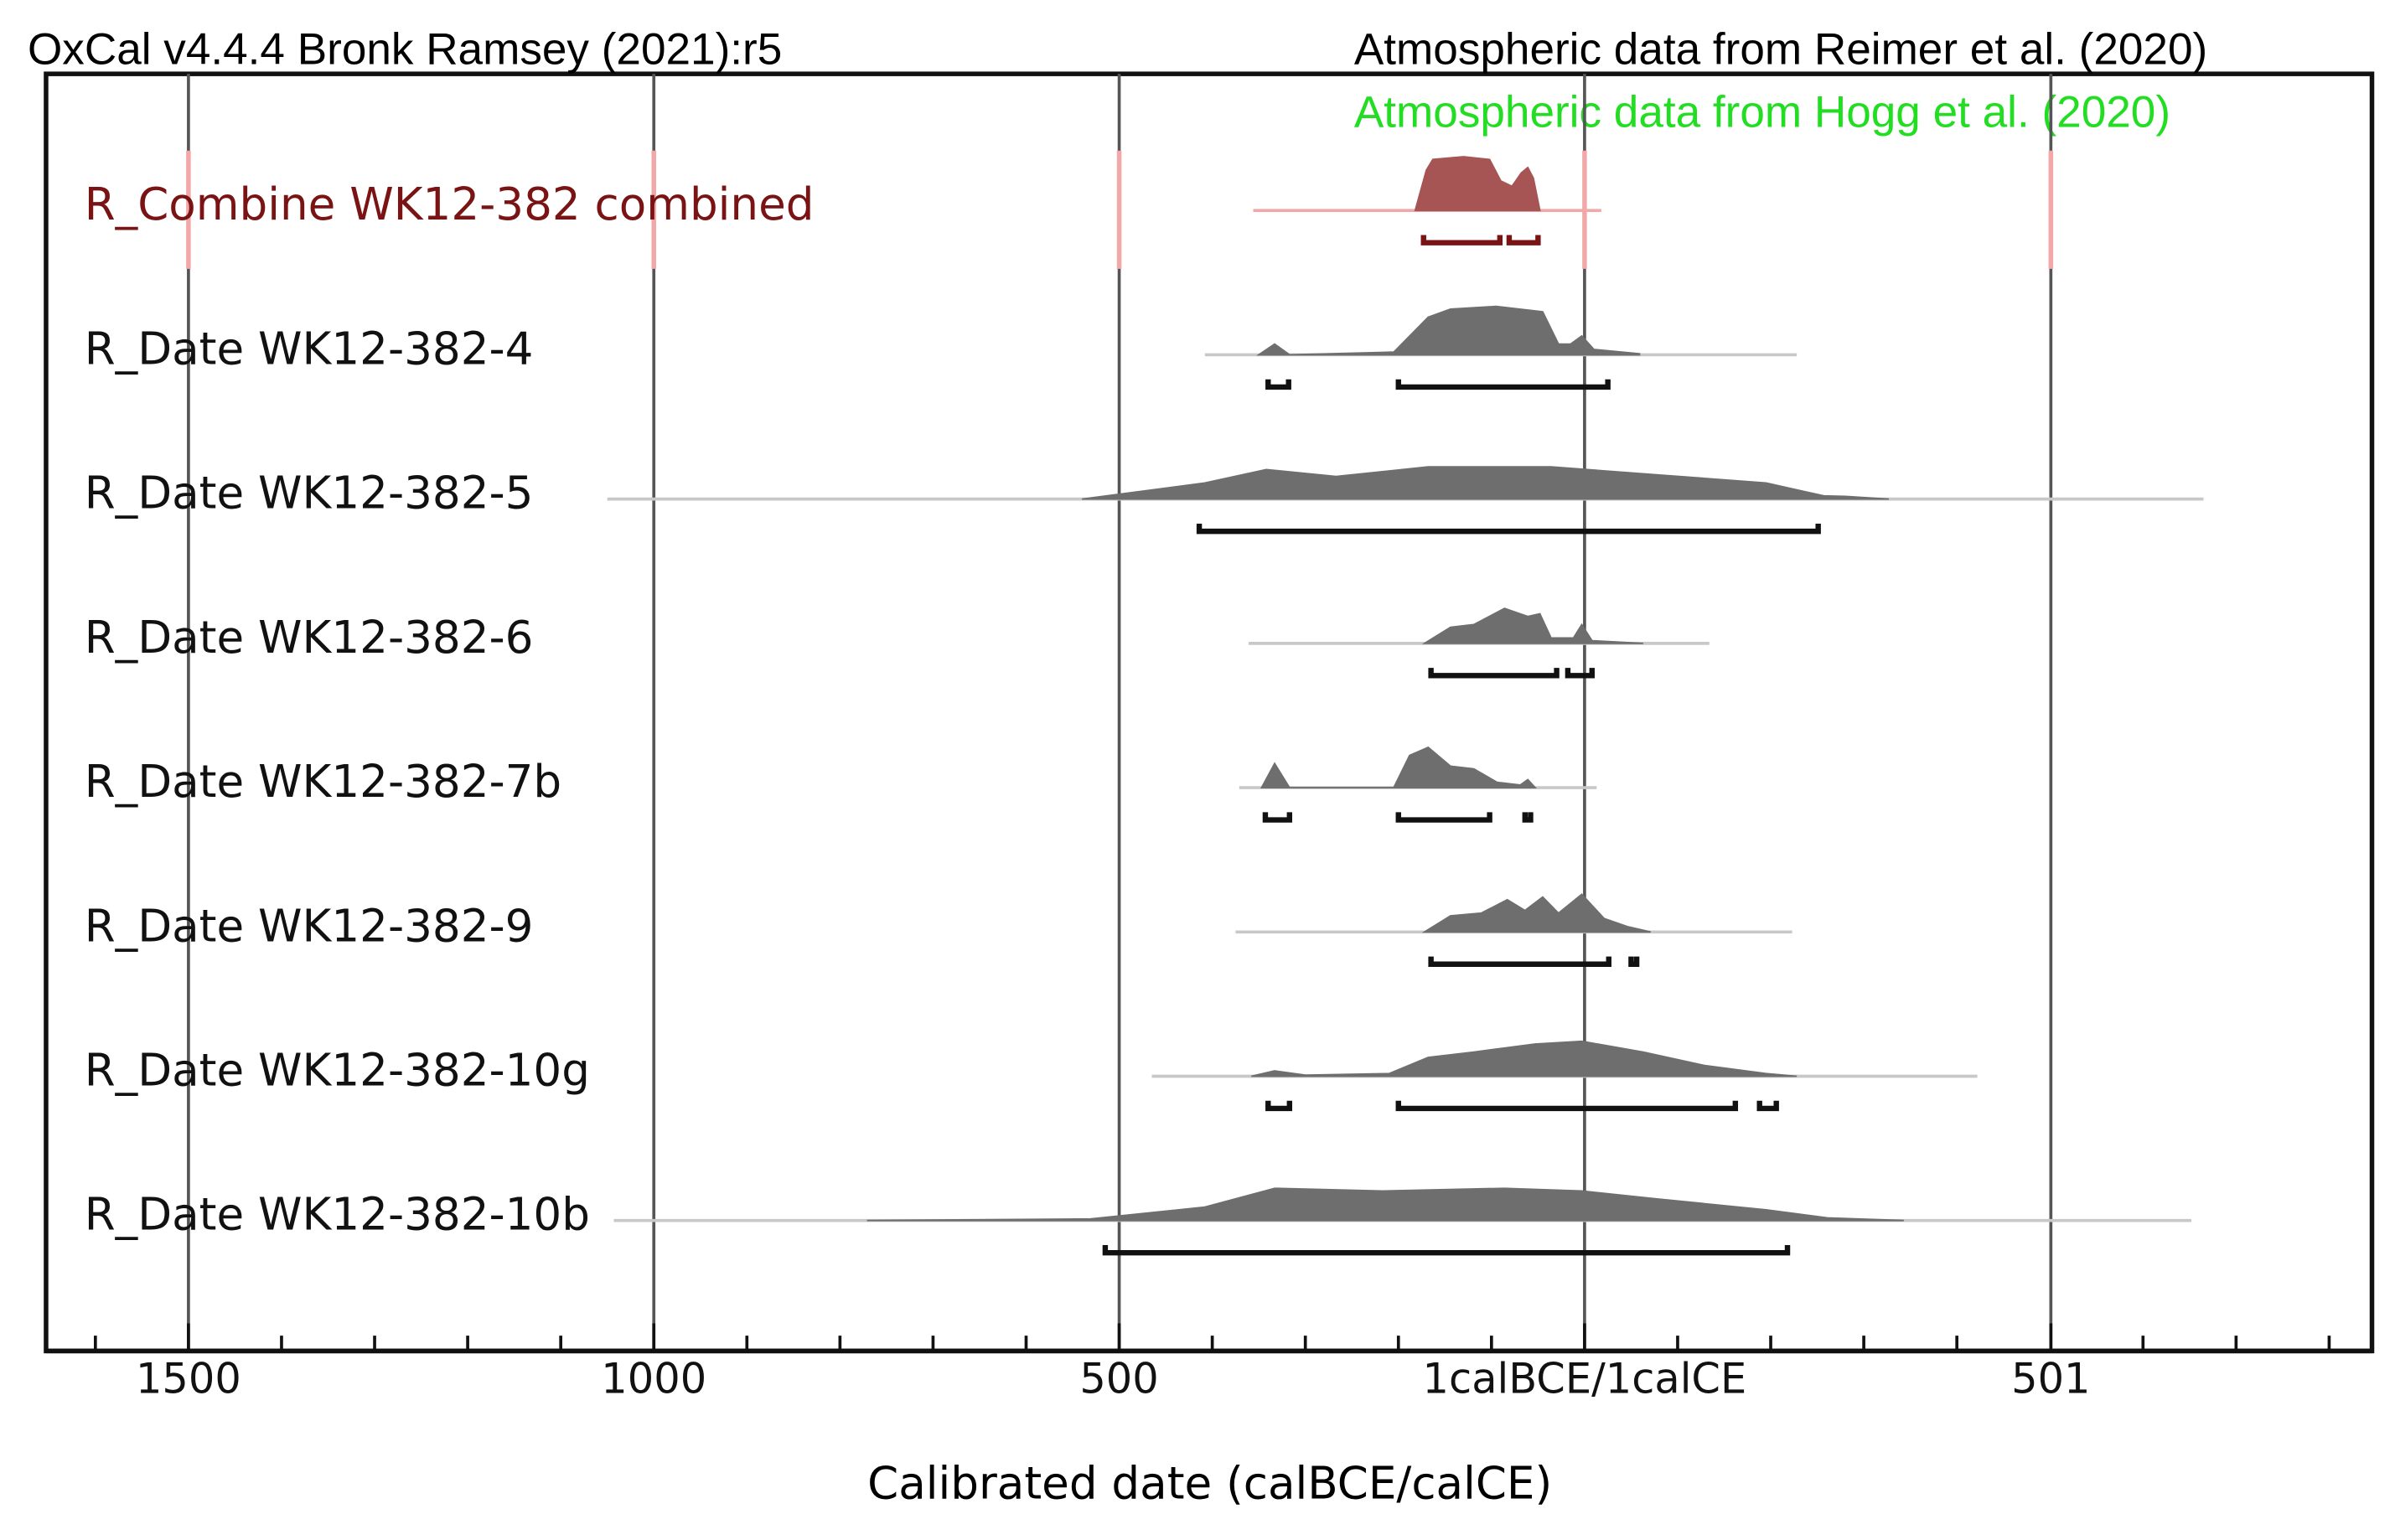 The width and height of the screenshot is (2395, 1540). Describe the element at coordinates (1209, 1483) in the screenshot. I see `x-axis-label: Calibrated date (calBCE/calCE)` at that location.